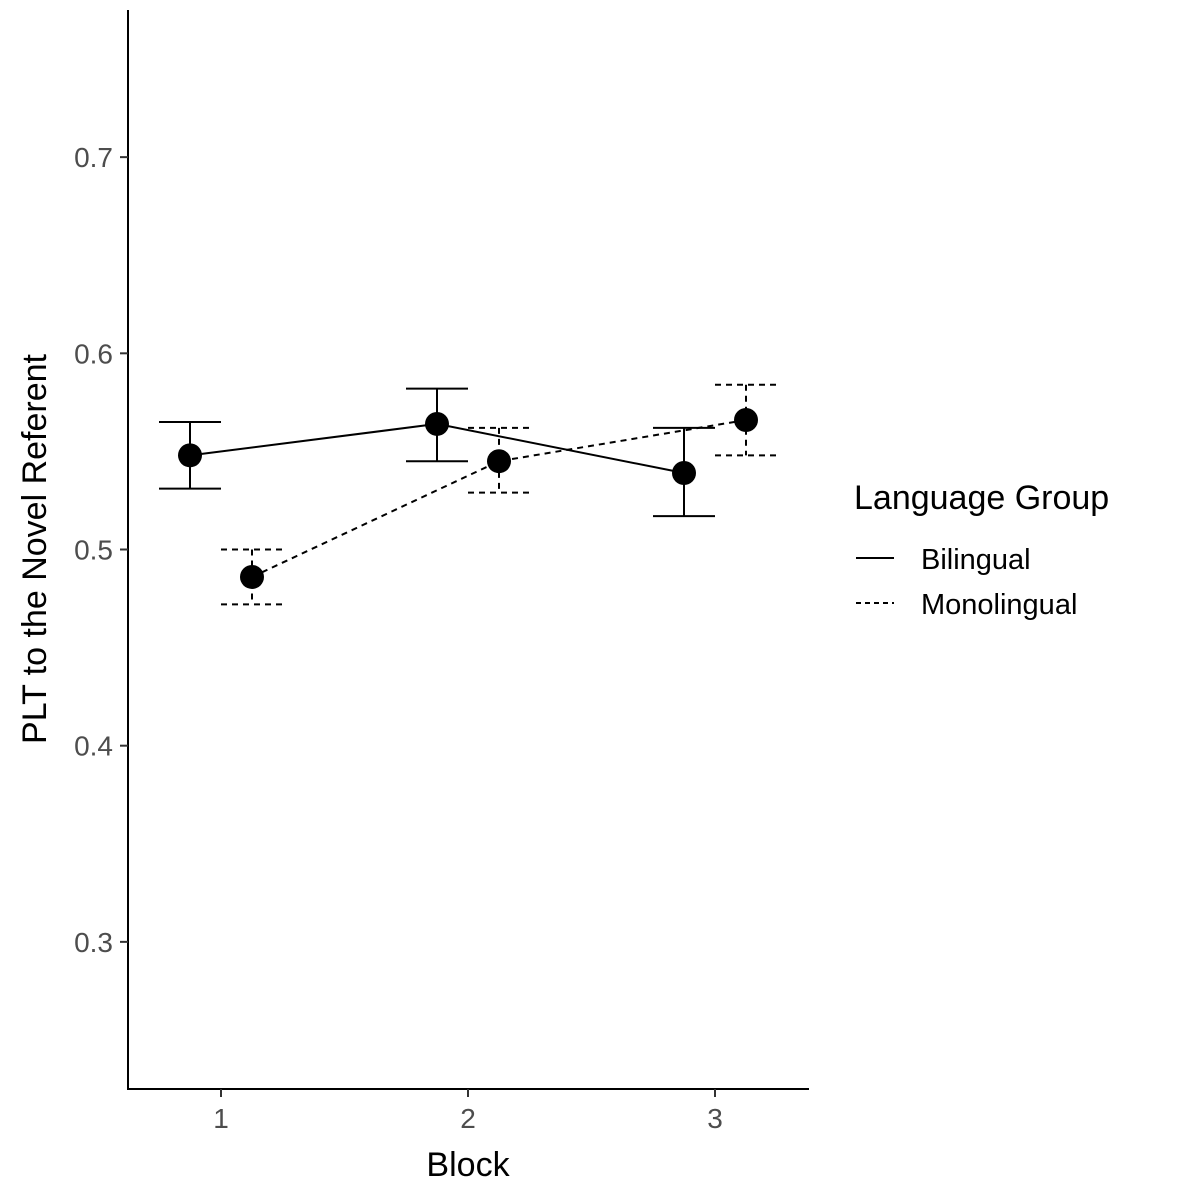  What do you see at coordinates (437, 452) in the screenshot?
I see `series-bilingual` at bounding box center [437, 452].